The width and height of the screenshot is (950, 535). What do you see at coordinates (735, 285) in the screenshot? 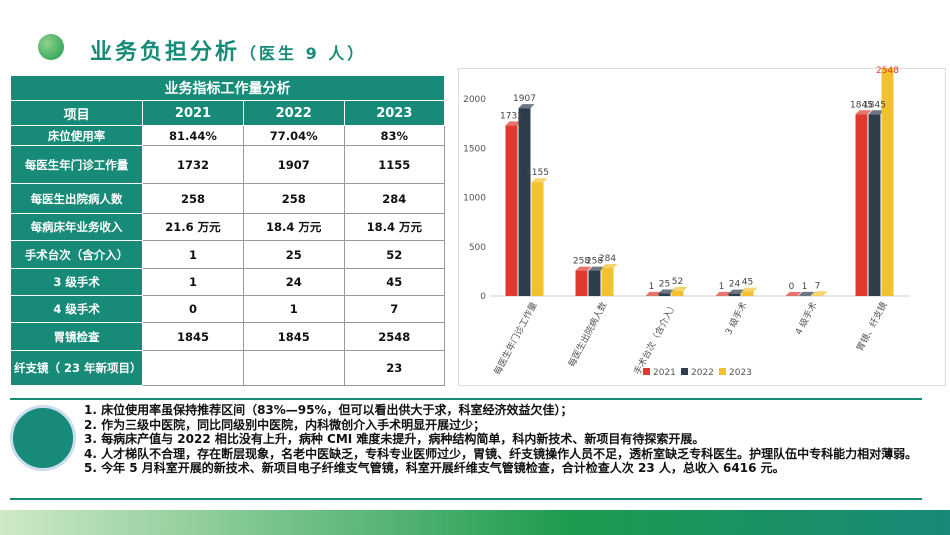
I see `data-label: 24` at bounding box center [735, 285].